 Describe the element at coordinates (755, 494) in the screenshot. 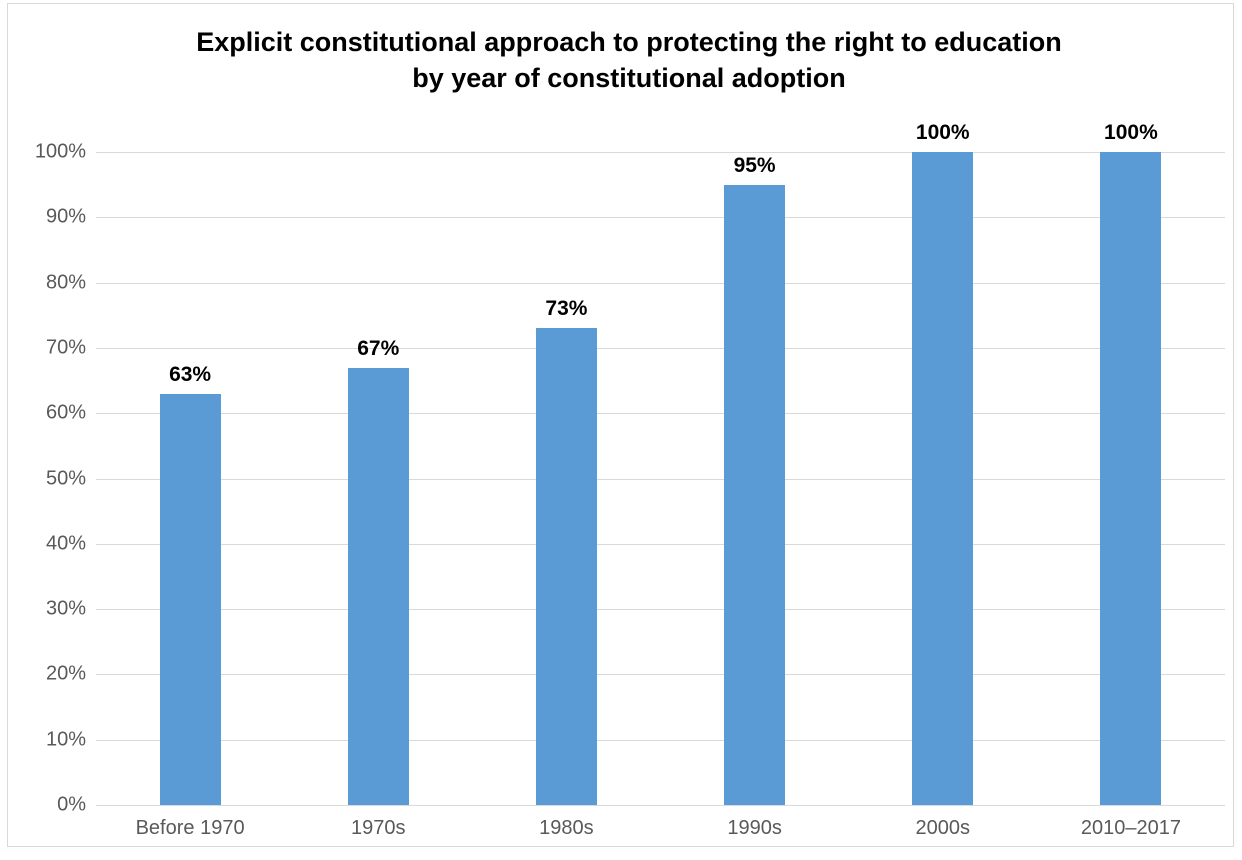

I see `bar-1990s` at that location.